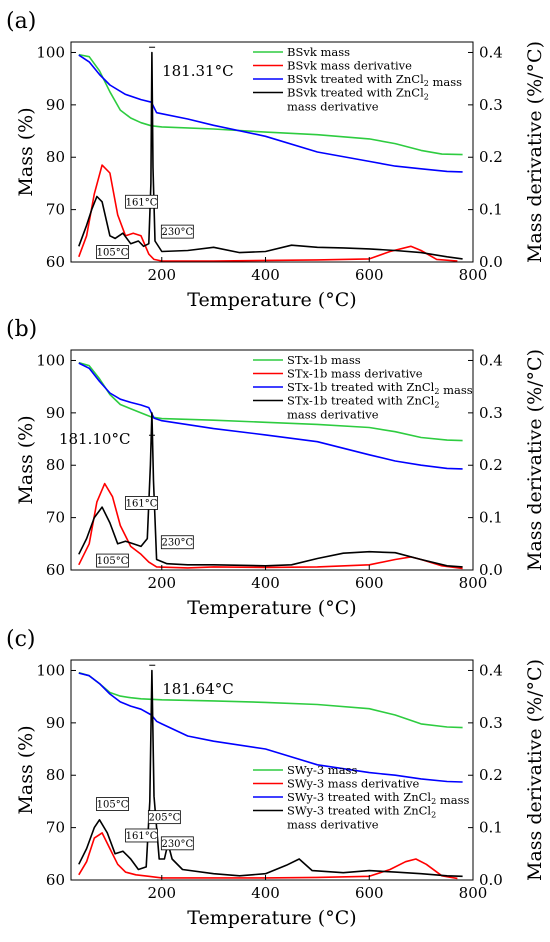 This screenshot has height=942, width=550. What do you see at coordinates (353, 784) in the screenshot?
I see `legend-label: SWy-3 mass derivative` at bounding box center [353, 784].